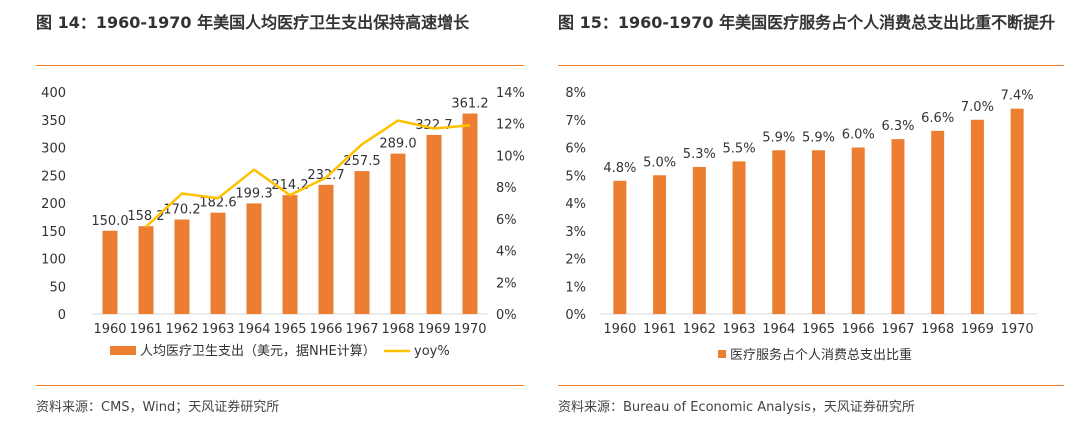  Describe the element at coordinates (57, 287) in the screenshot. I see `y-tick-label: 50` at that location.